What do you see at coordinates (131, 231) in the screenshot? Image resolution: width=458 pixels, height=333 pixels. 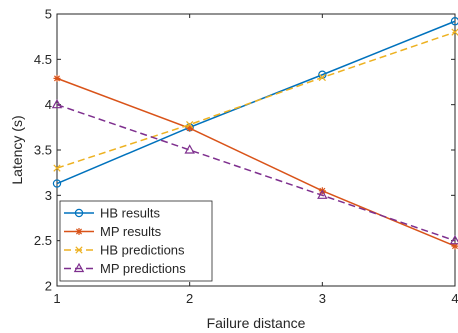 I see `legend-label: MP results` at bounding box center [131, 231].